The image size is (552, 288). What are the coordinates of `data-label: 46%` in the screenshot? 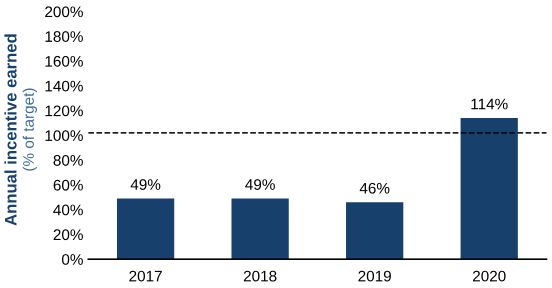 It's located at (375, 188).